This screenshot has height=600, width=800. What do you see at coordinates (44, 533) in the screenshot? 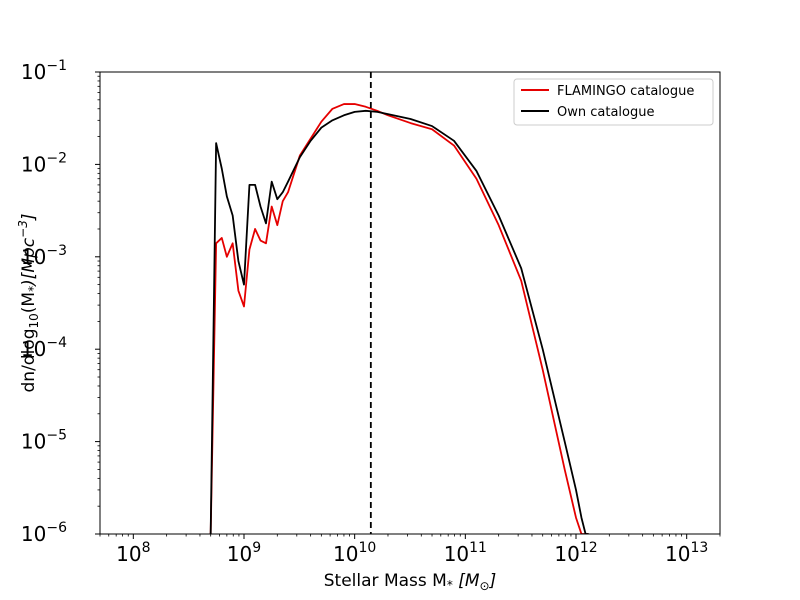
I see `y-tick-label: 10⁻⁶` at bounding box center [44, 533].